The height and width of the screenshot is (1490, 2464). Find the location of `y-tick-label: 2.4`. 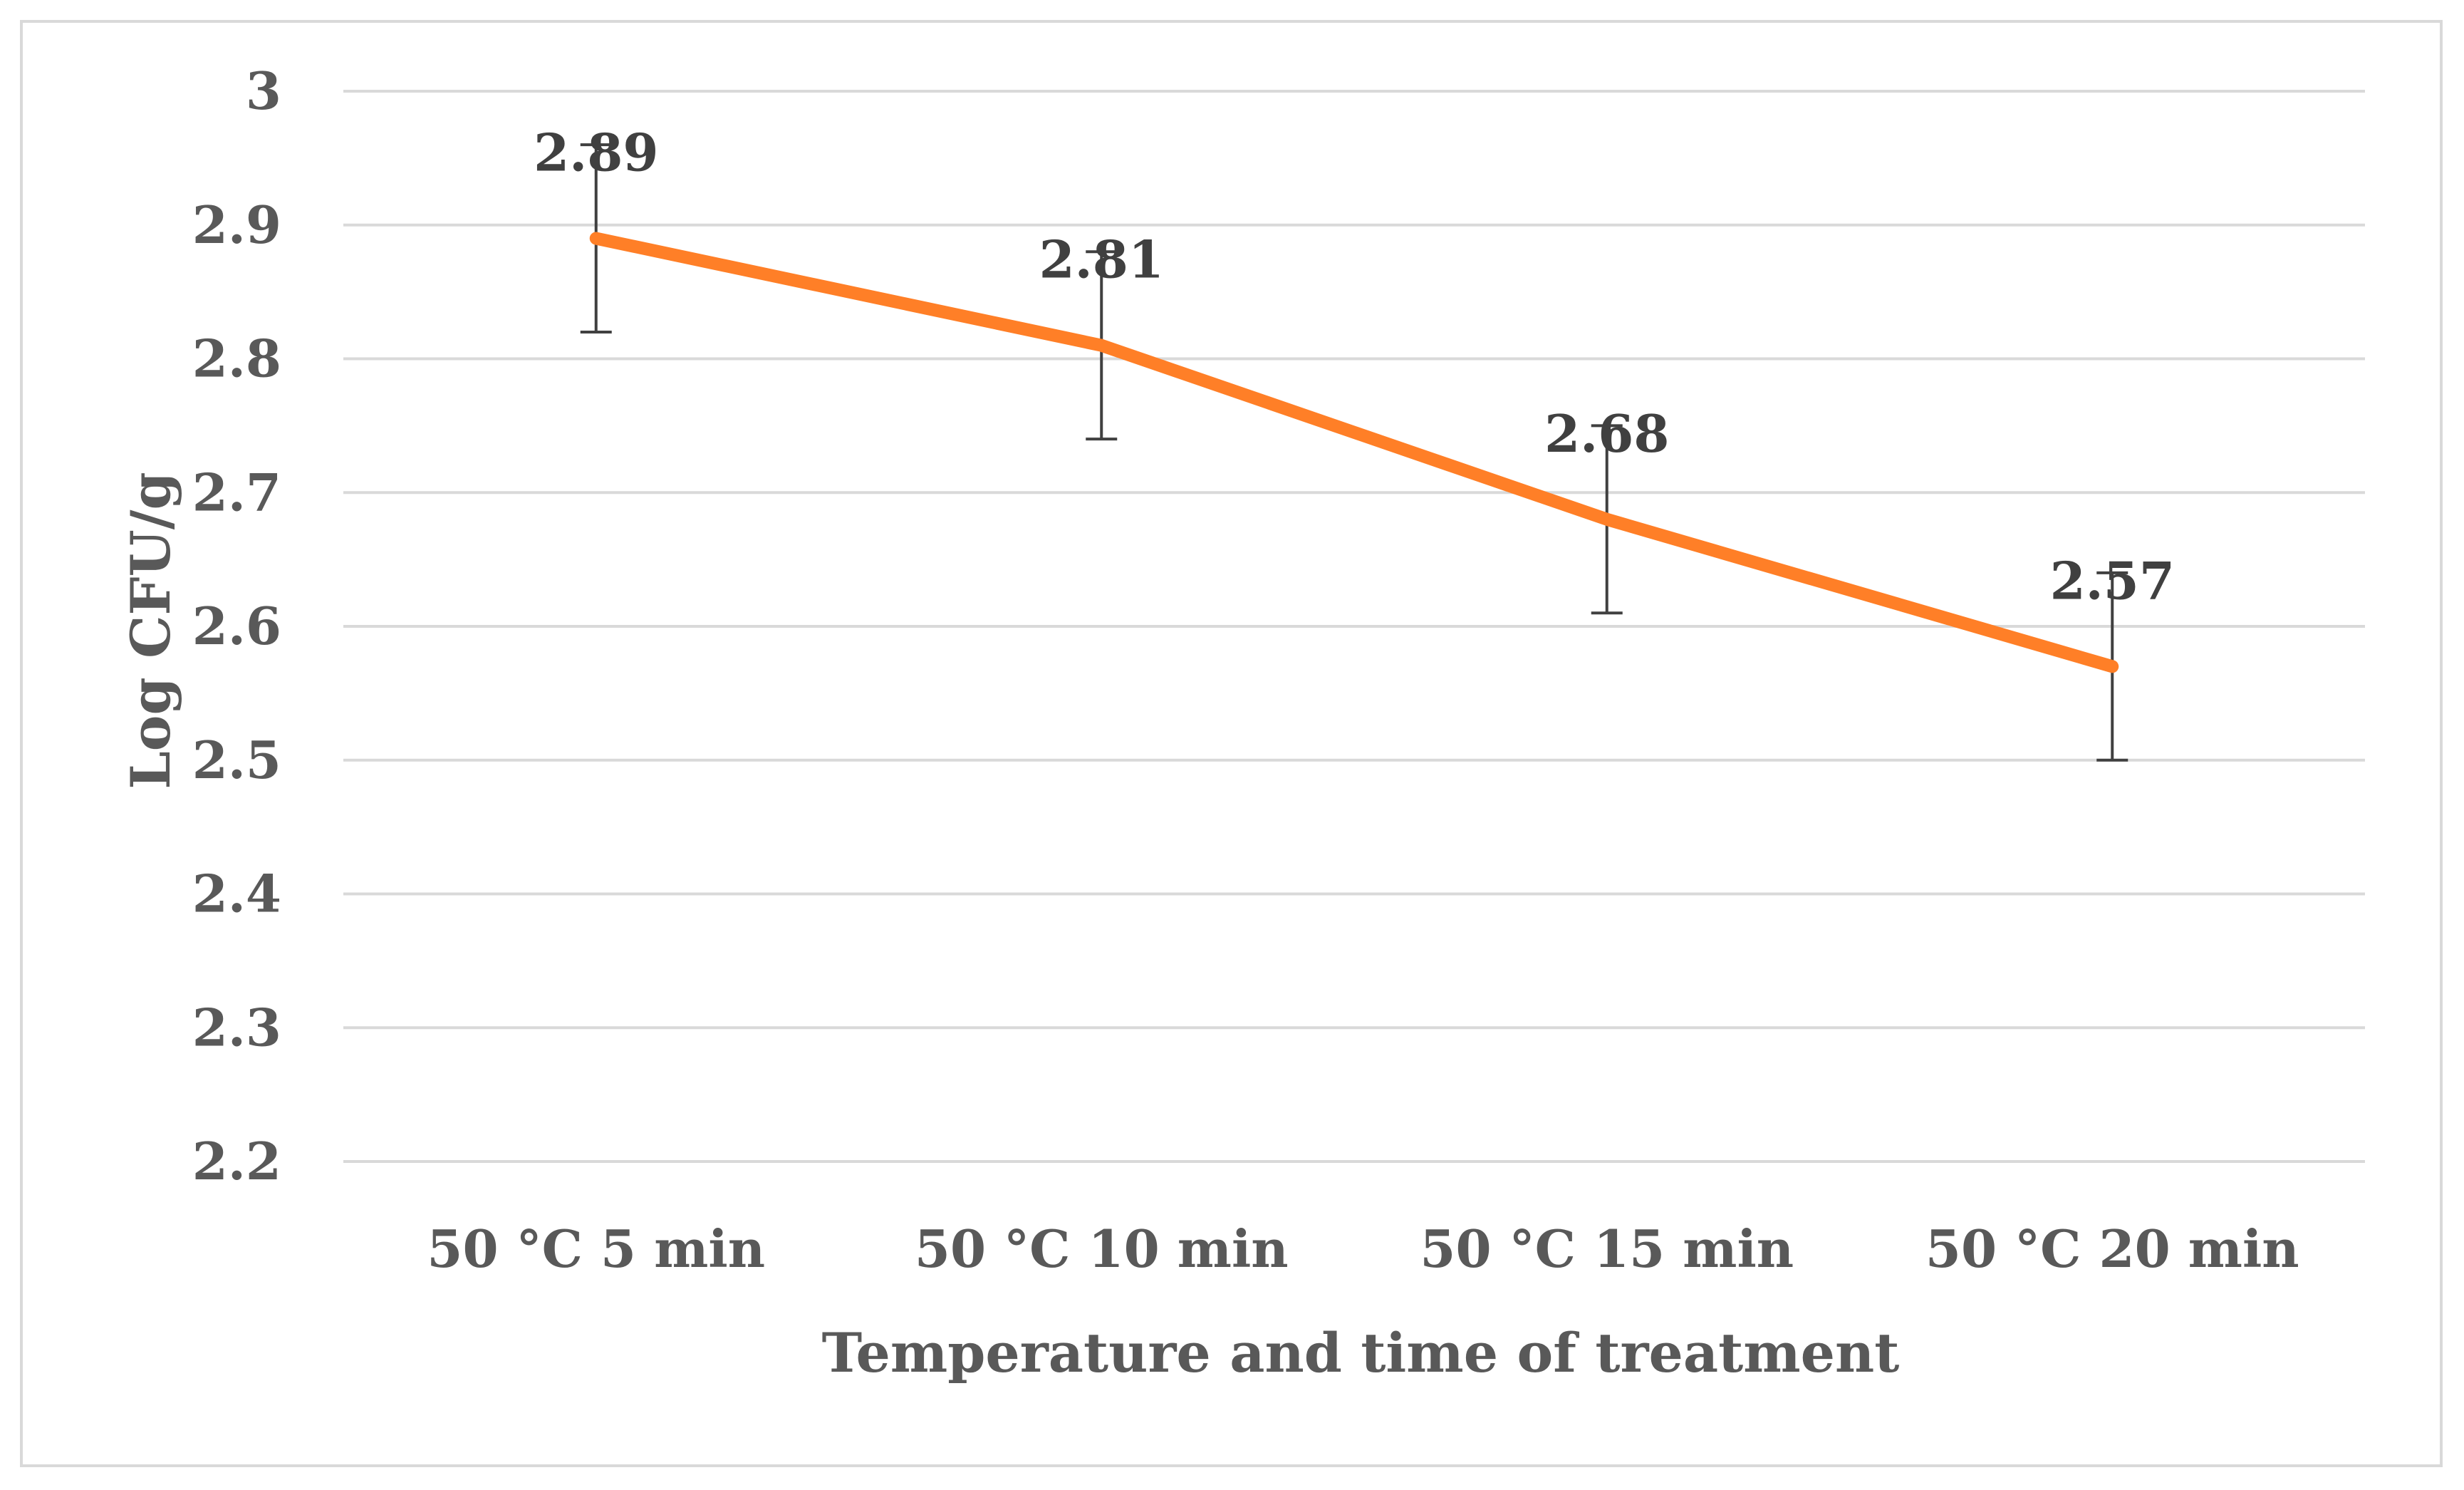

y-tick-label: 2.4 is located at coordinates (236, 894).